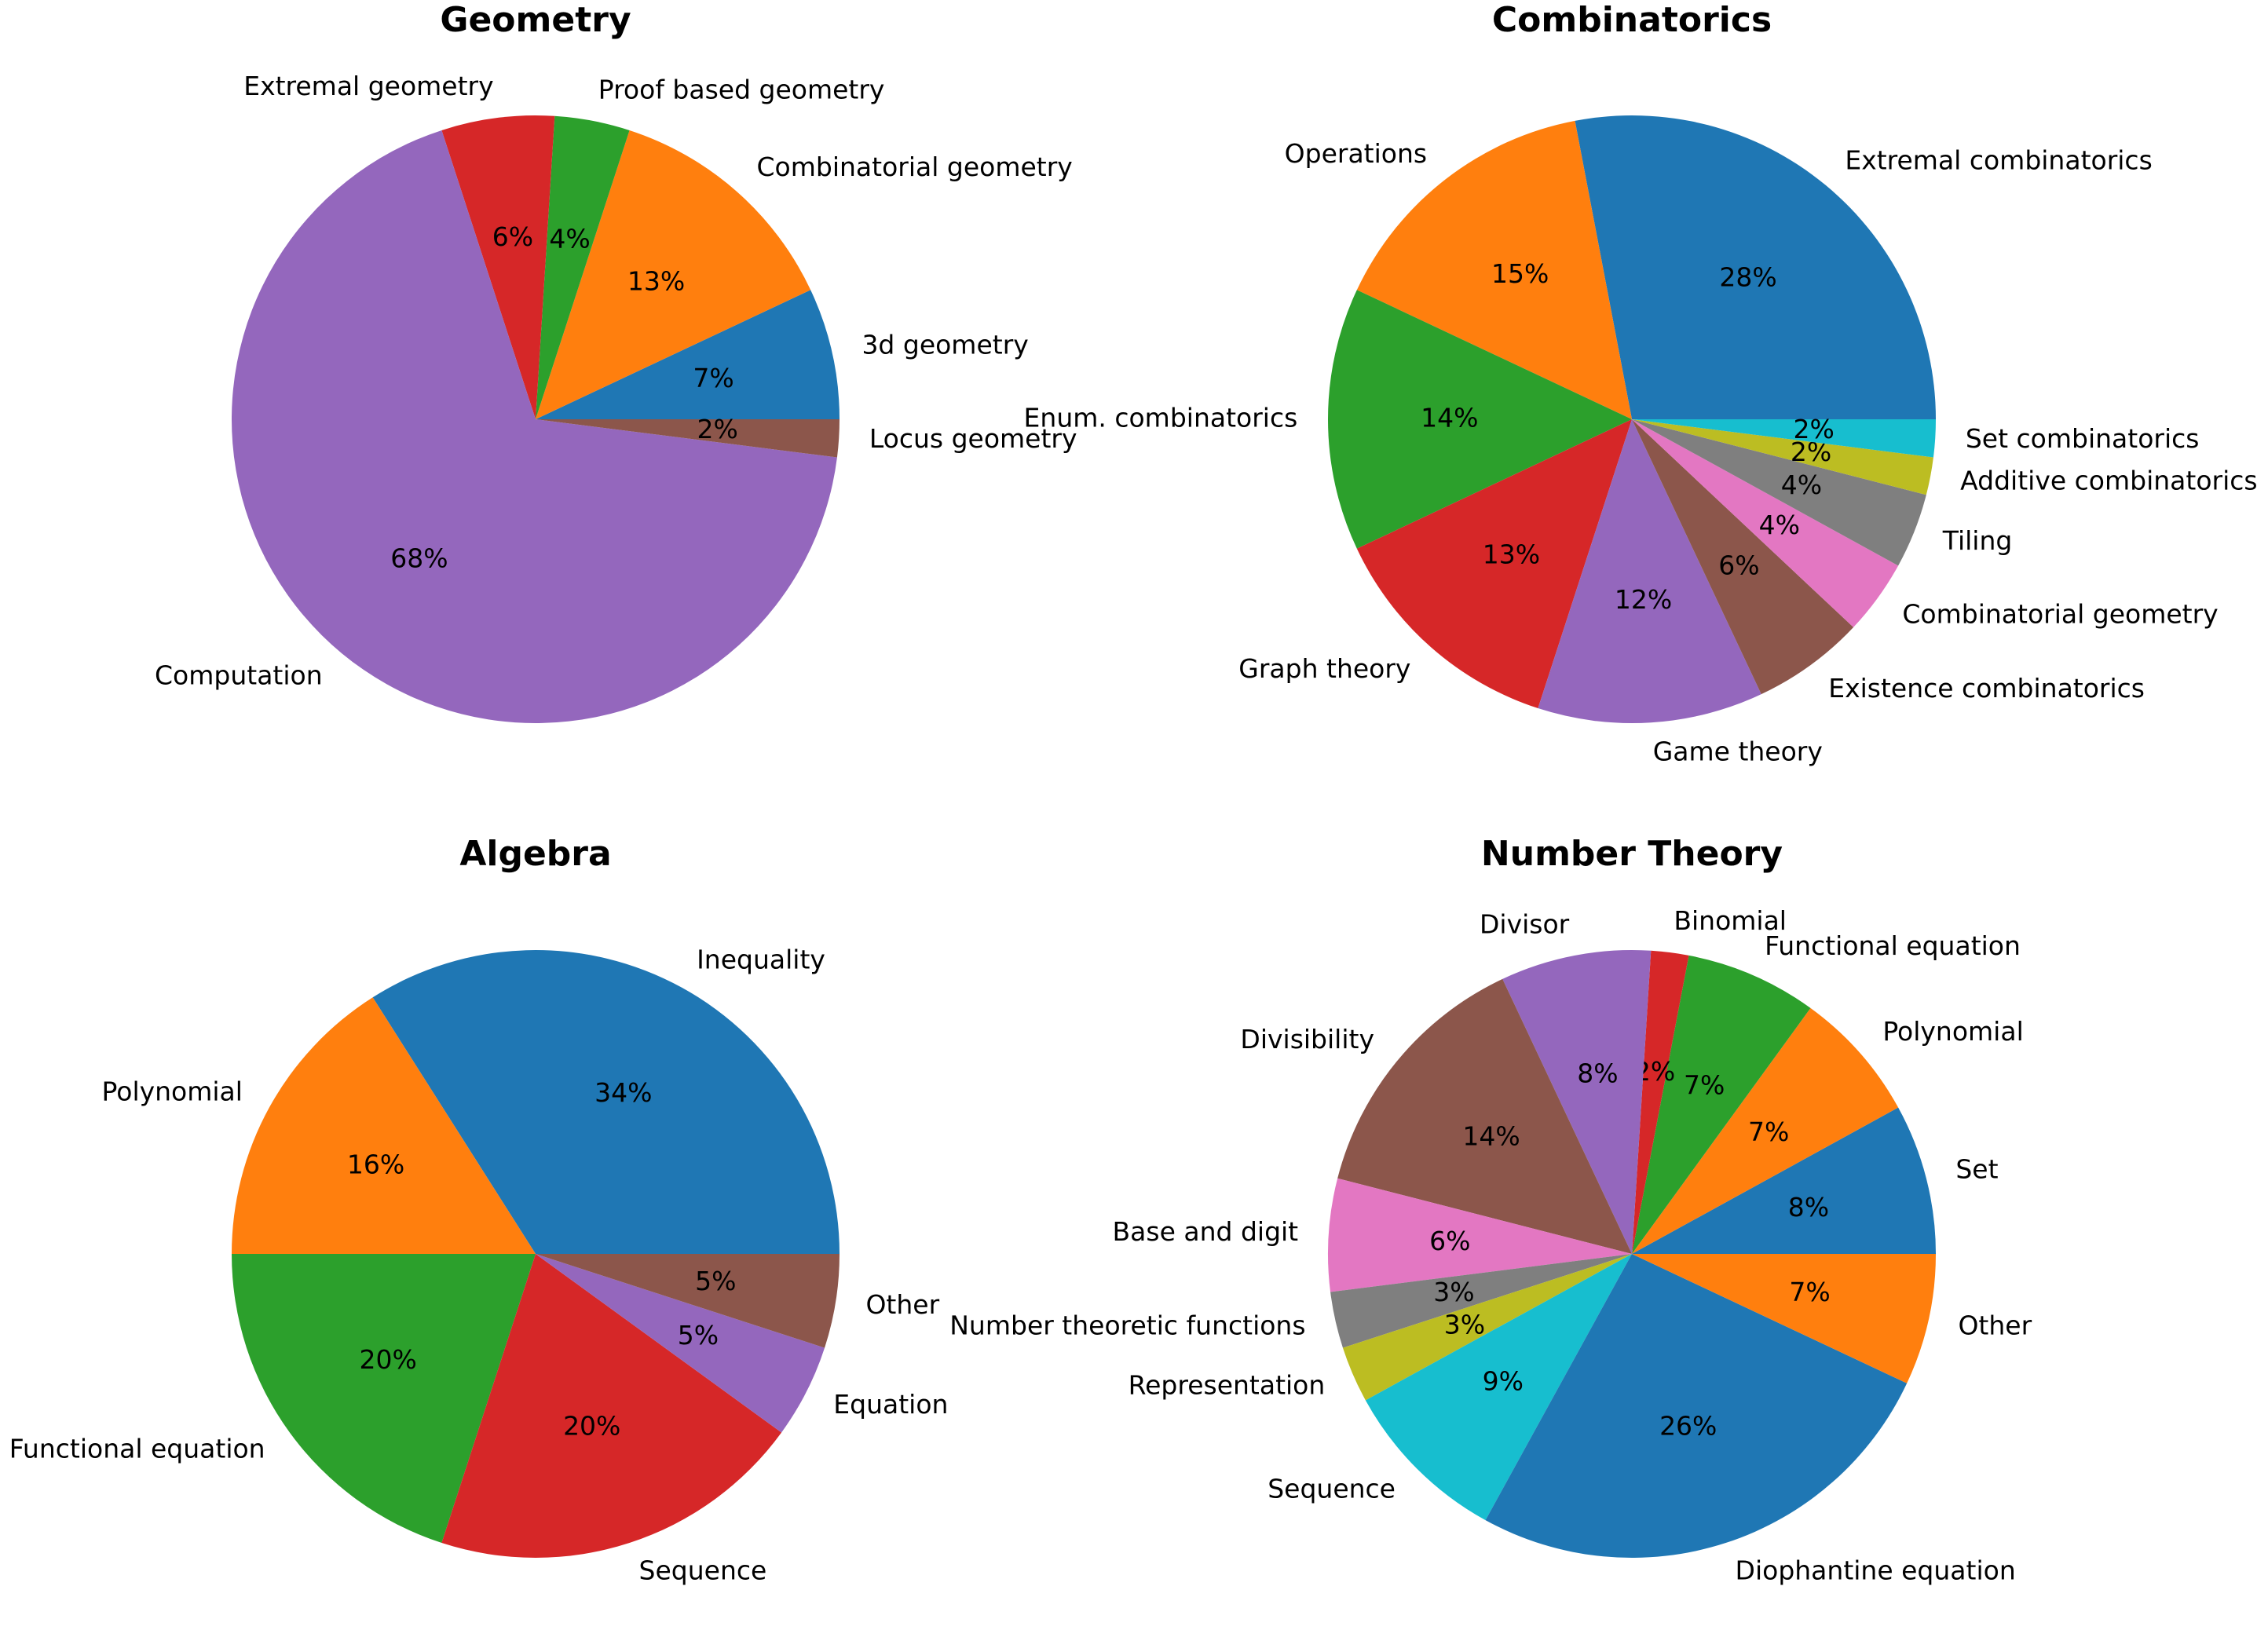  What do you see at coordinates (623, 1092) in the screenshot?
I see `pct-label: 34%` at bounding box center [623, 1092].